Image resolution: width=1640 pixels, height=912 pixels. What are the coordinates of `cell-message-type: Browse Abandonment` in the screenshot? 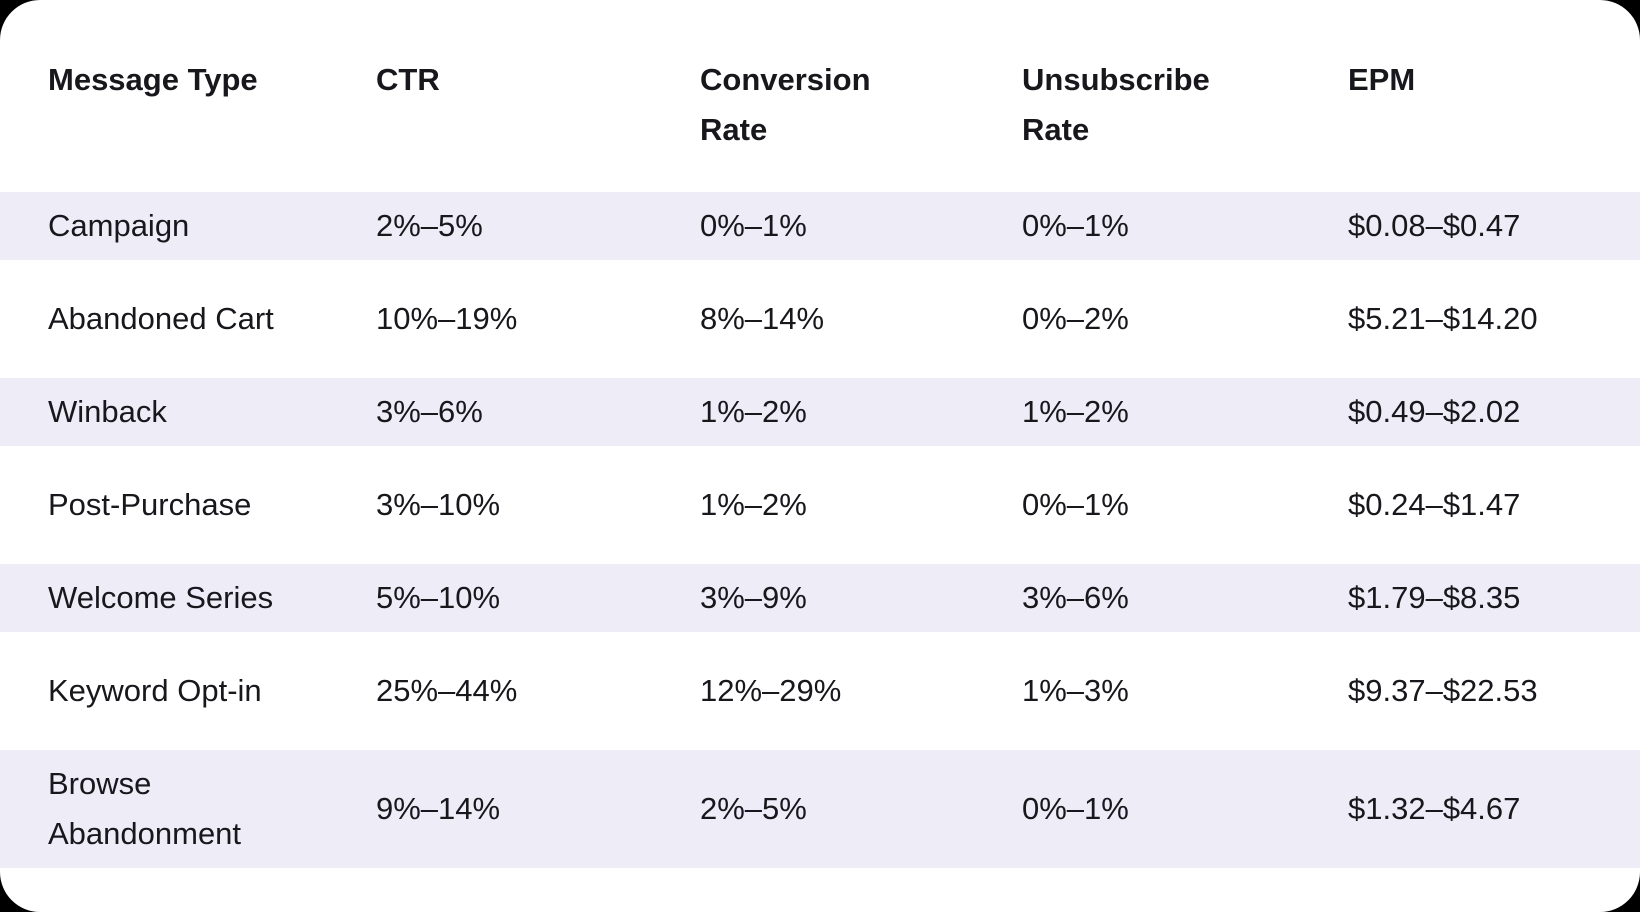 It's located at (212, 809).